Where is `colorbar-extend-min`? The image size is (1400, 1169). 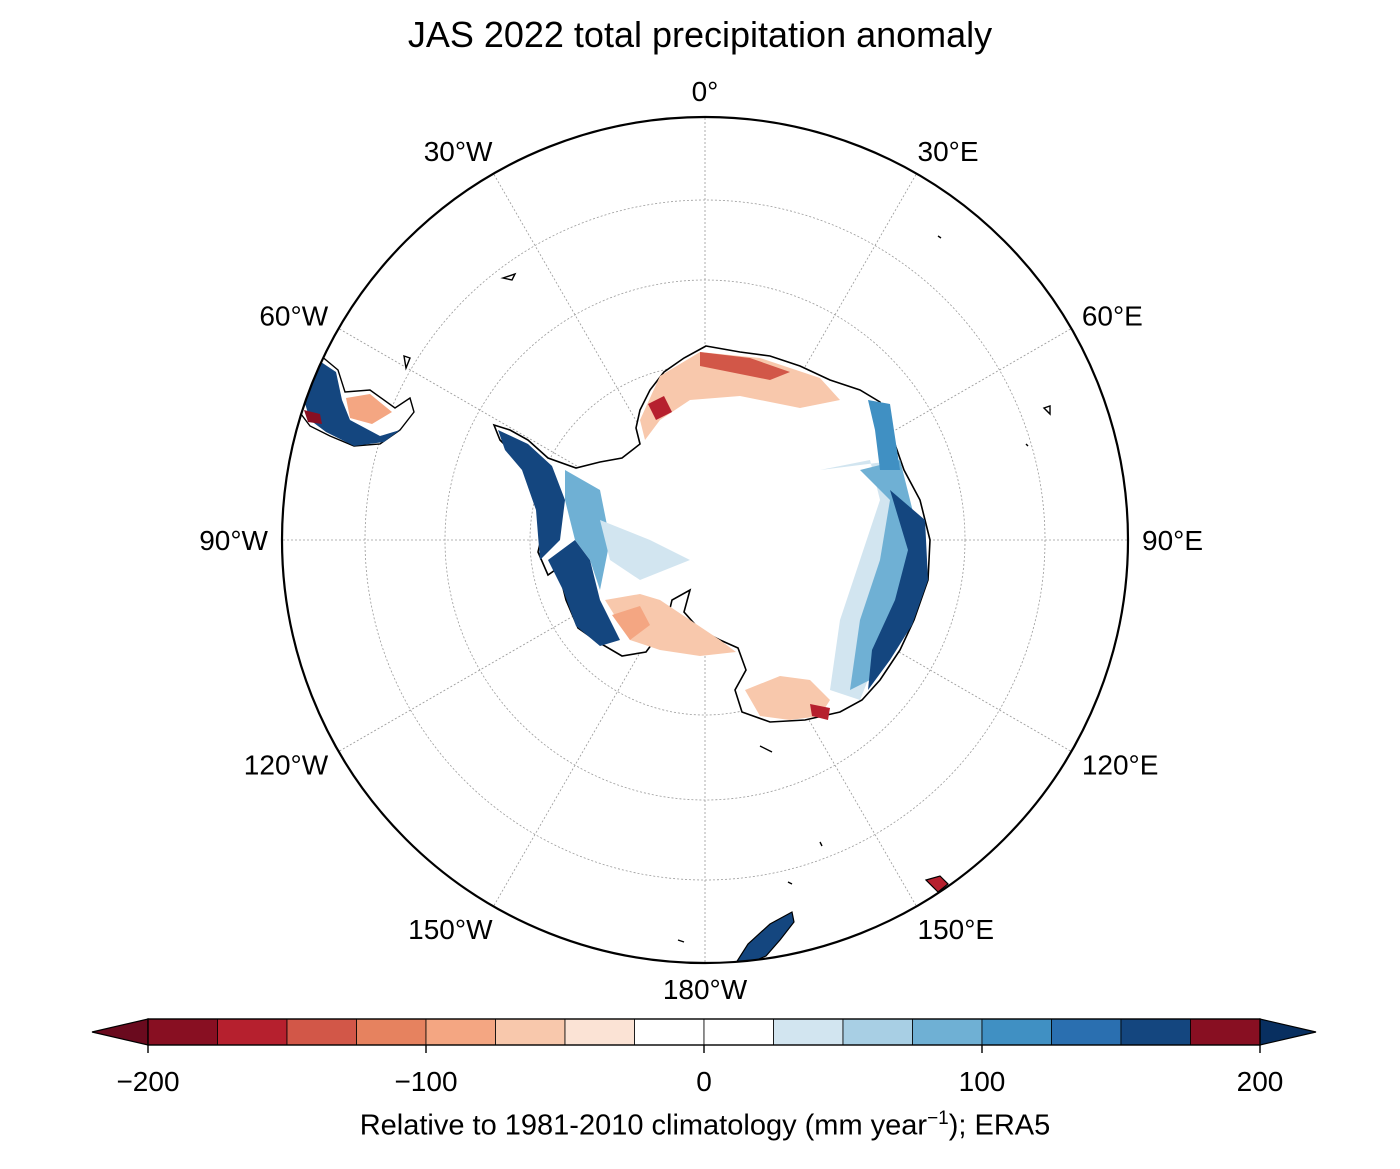 colorbar-extend-min is located at coordinates (120, 1032).